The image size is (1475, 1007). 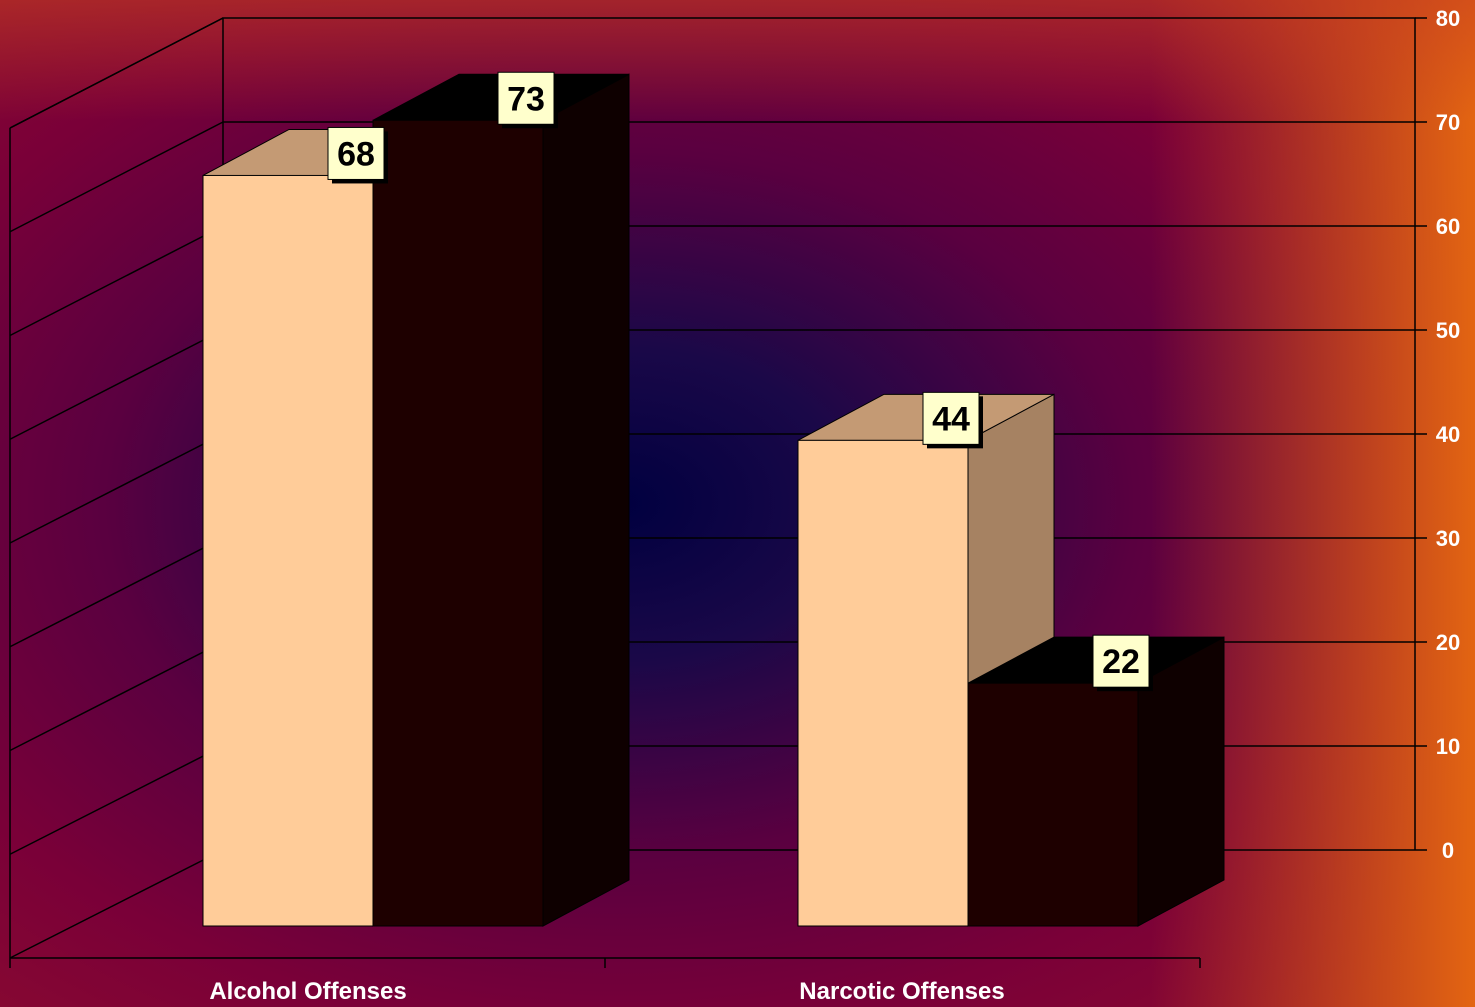 What do you see at coordinates (1448, 746) in the screenshot?
I see `y-tick-label-1: 10` at bounding box center [1448, 746].